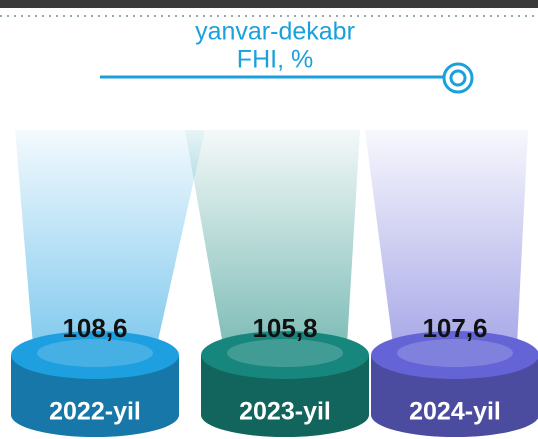  Describe the element at coordinates (275, 60) in the screenshot. I see `chart-subtitle: FHI, %` at that location.